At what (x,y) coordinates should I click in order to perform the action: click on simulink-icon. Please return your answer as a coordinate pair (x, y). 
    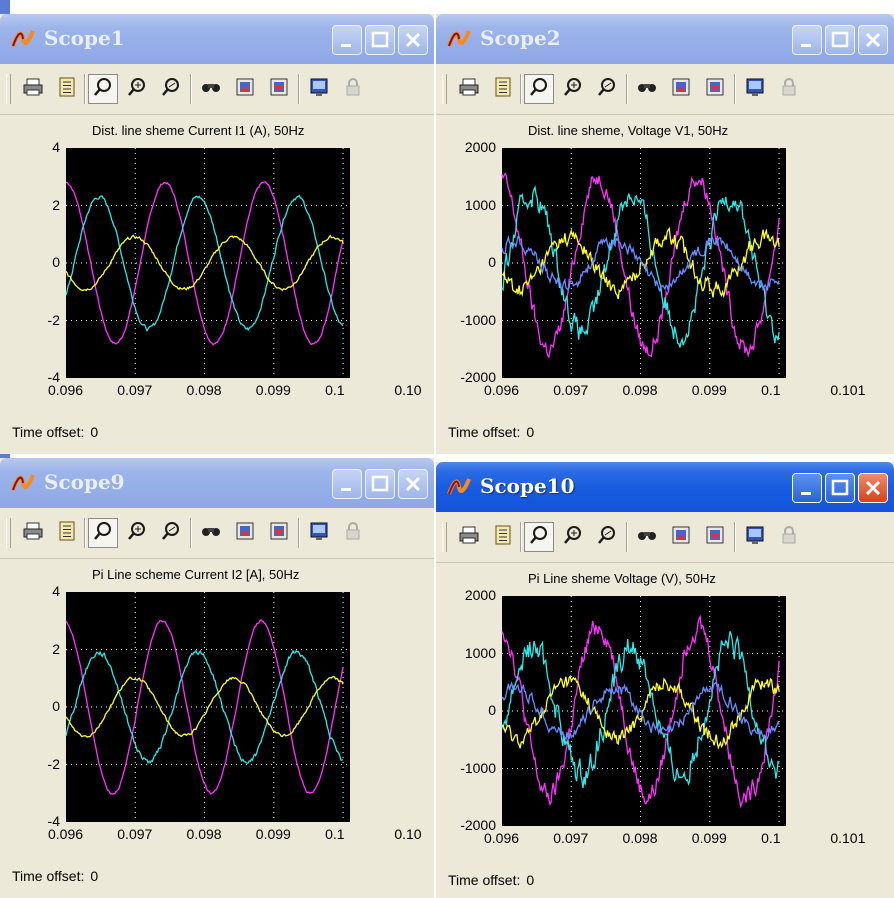
    Looking at the image, I should click on (459, 487).